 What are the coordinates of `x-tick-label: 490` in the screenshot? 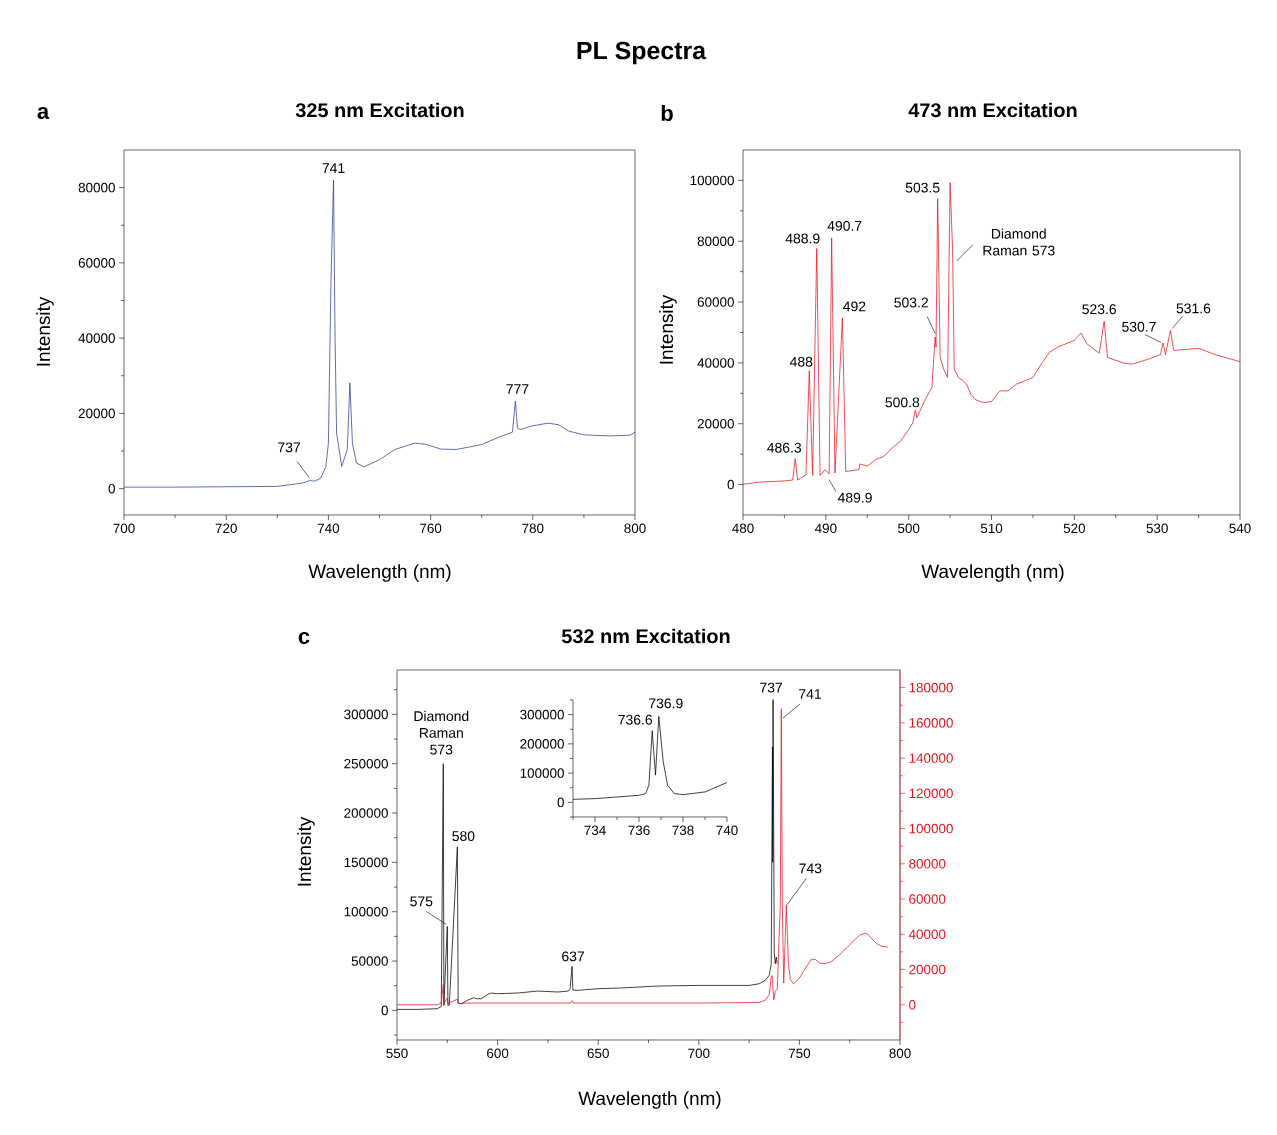 It's located at (825, 528).